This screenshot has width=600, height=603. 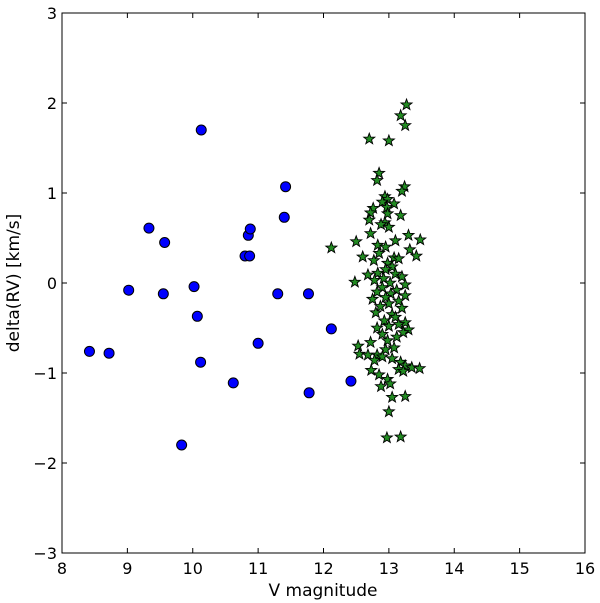 I want to click on y-tick-label: 0, so click(x=52, y=283).